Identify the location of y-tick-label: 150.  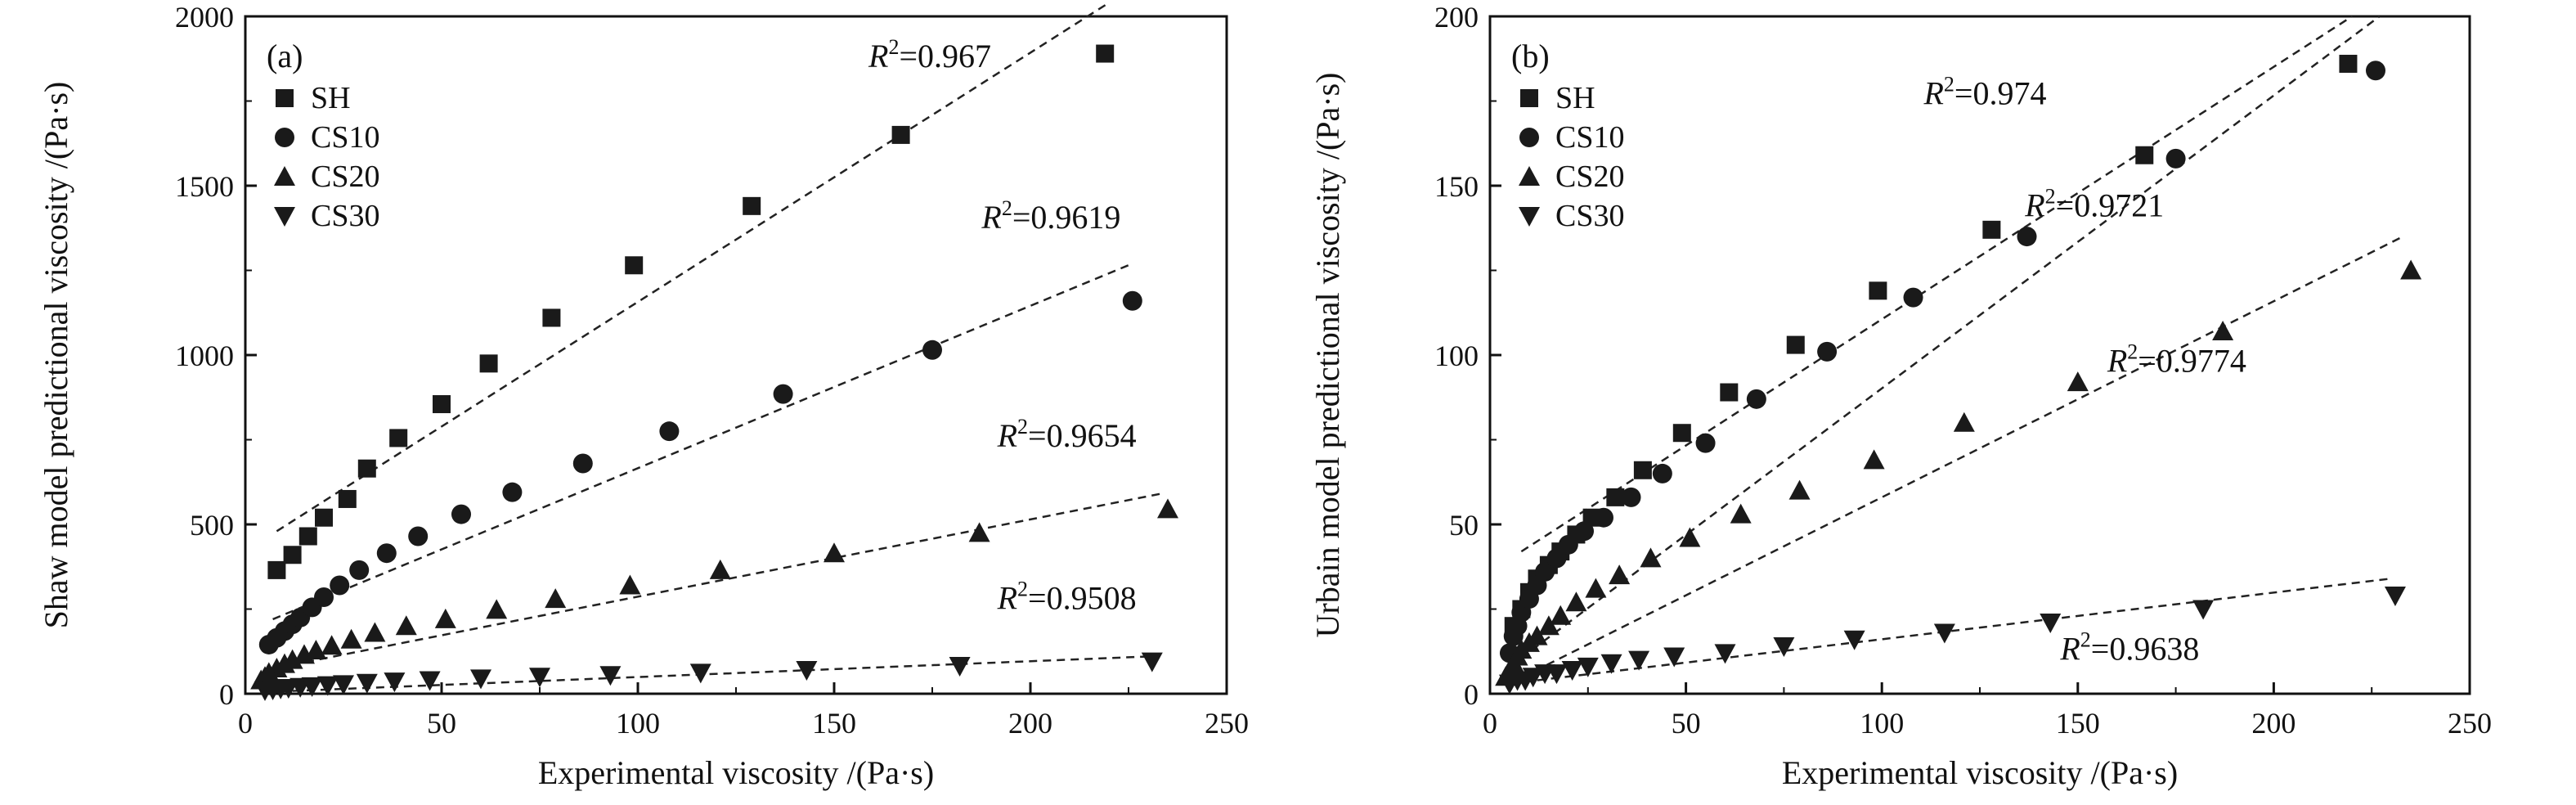
(1457, 186).